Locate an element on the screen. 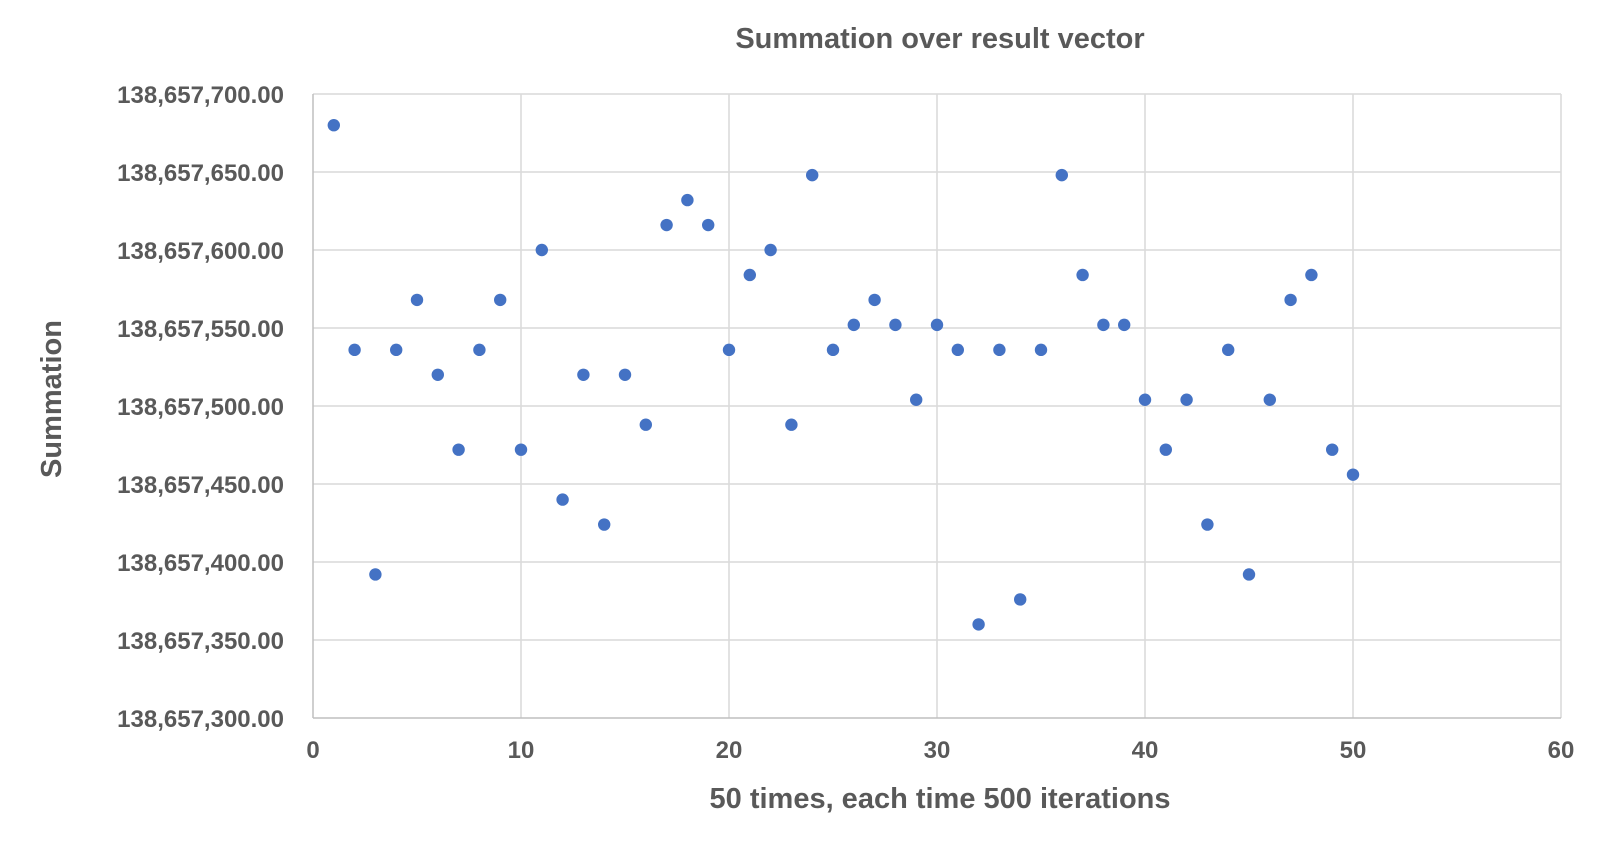 The height and width of the screenshot is (841, 1613). x-axis-title: 50 times, each time 500 iterations is located at coordinates (940, 799).